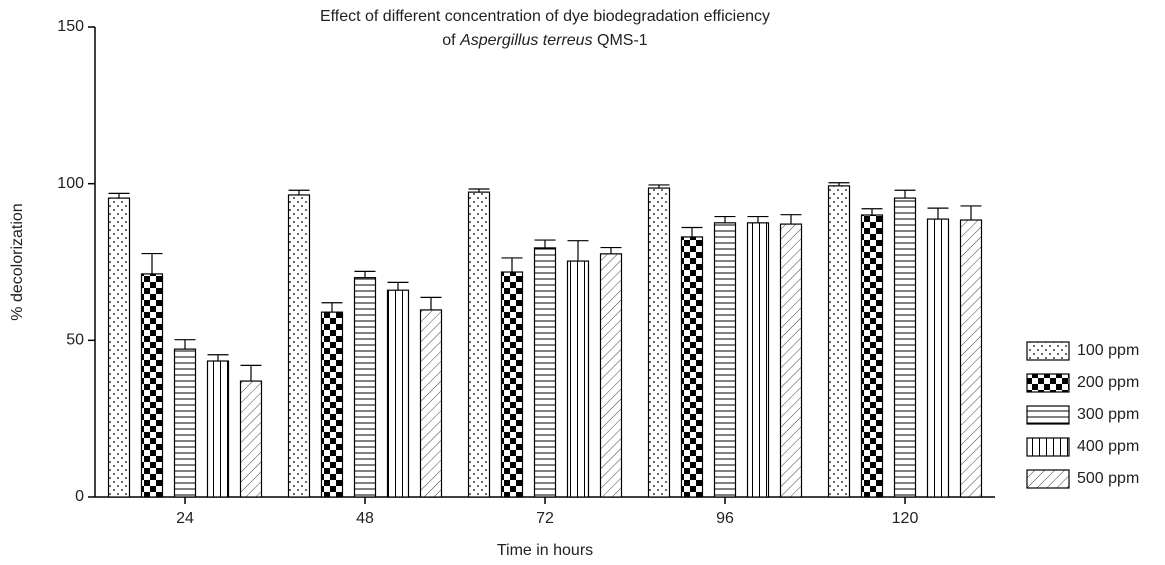 This screenshot has width=1165, height=565. I want to click on x-tick-label: 120, so click(905, 518).